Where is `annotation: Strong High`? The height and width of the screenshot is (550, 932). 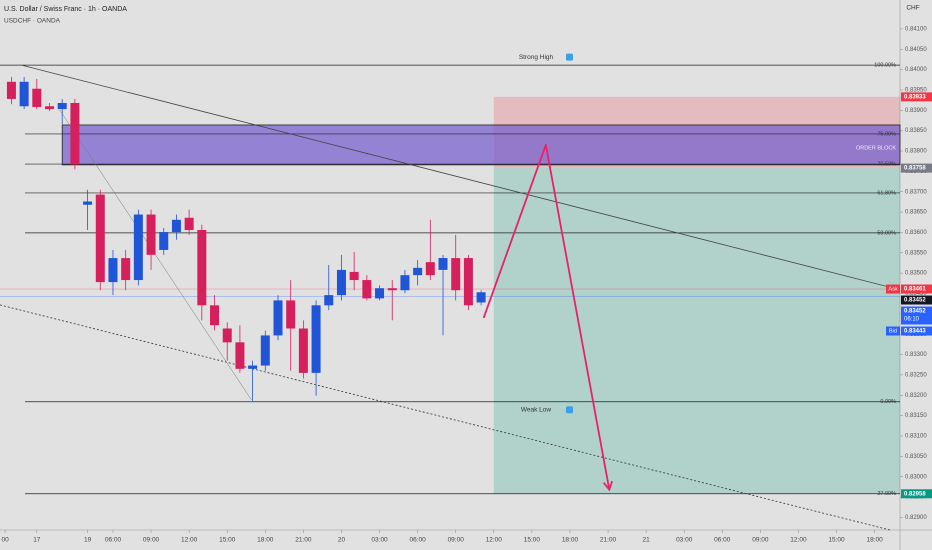
annotation: Strong High is located at coordinates (536, 57).